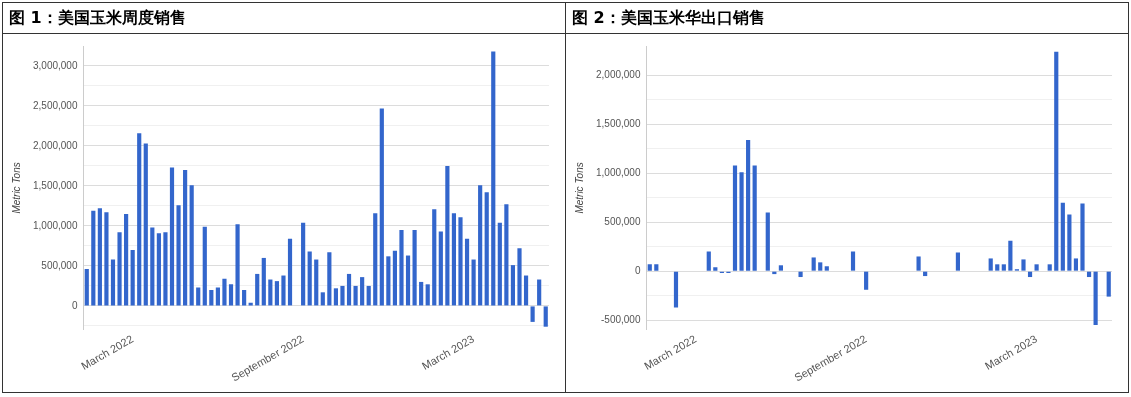 This screenshot has height=397, width=1131. I want to click on chart-title: 图 1：美国玉米周度销售, so click(284, 18).